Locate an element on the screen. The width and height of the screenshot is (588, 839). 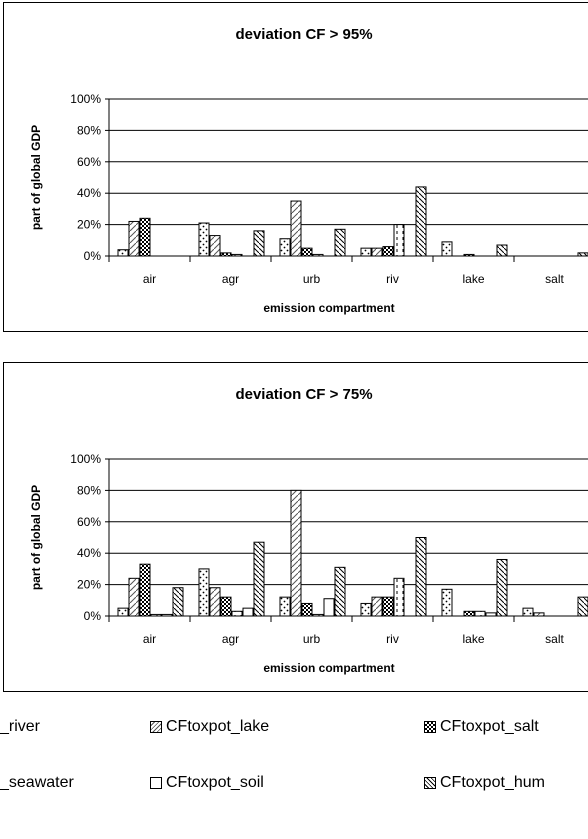
legend-label: _river is located at coordinates (20, 726).